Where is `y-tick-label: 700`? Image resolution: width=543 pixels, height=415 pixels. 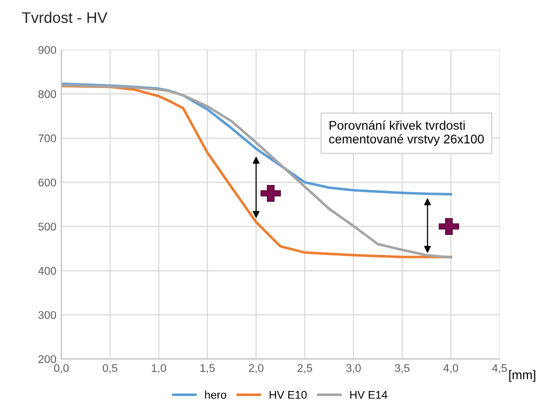 y-tick-label: 700 is located at coordinates (47, 138).